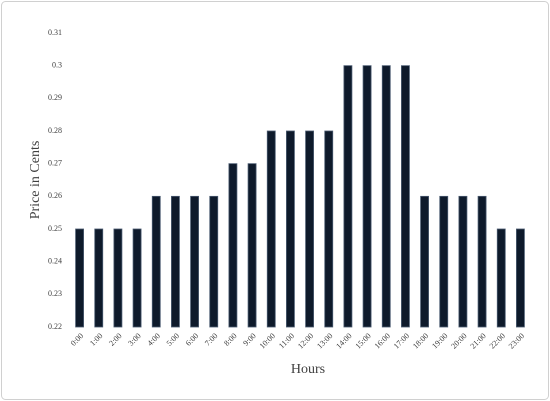  Describe the element at coordinates (55, 162) in the screenshot. I see `y-tick-label: 0.27` at that location.